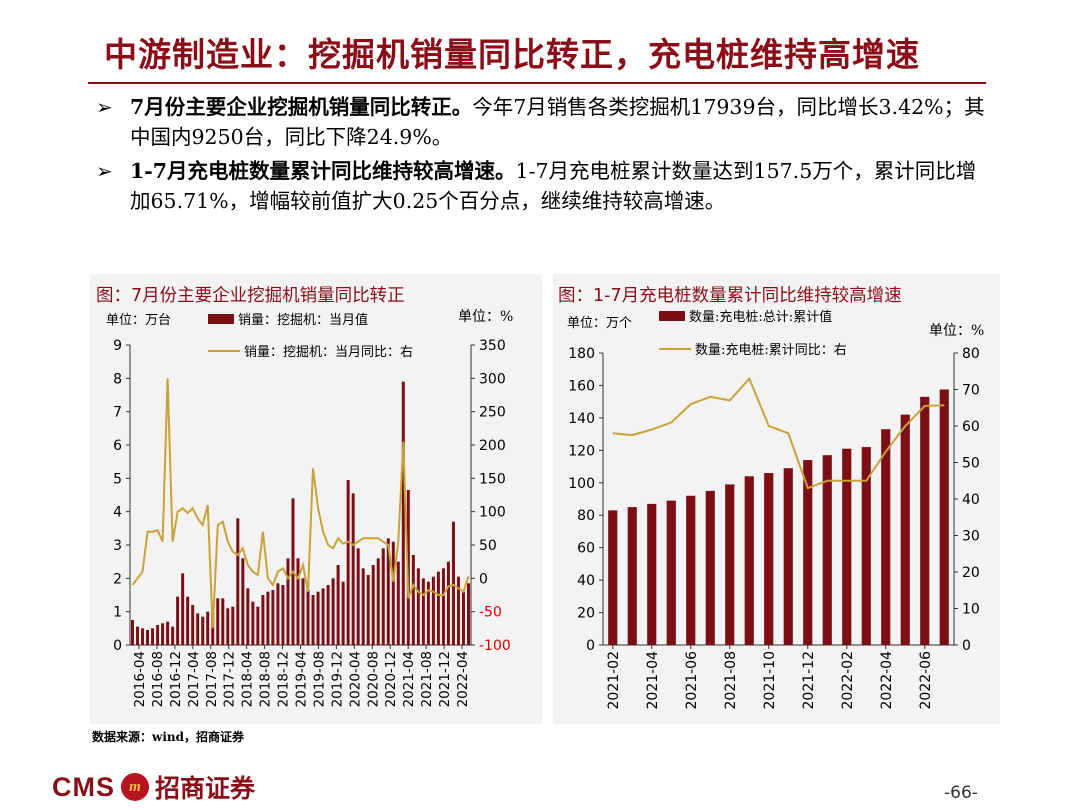  I want to click on y2-tick-label: 0, so click(483, 579).